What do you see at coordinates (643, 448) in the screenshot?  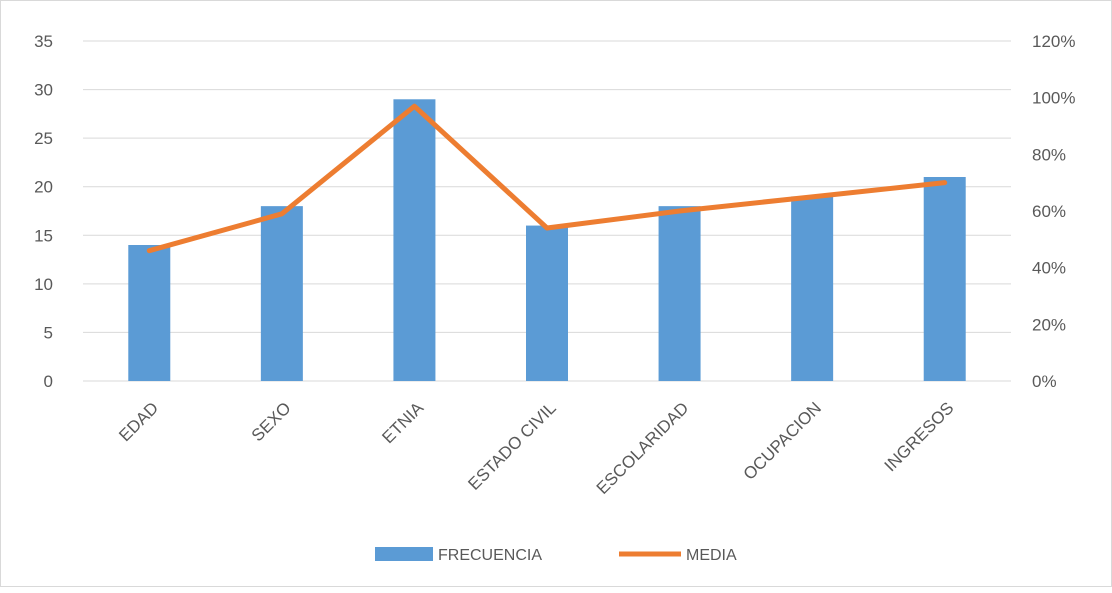 I see `x-category-label: ESCOLARIDAD` at bounding box center [643, 448].